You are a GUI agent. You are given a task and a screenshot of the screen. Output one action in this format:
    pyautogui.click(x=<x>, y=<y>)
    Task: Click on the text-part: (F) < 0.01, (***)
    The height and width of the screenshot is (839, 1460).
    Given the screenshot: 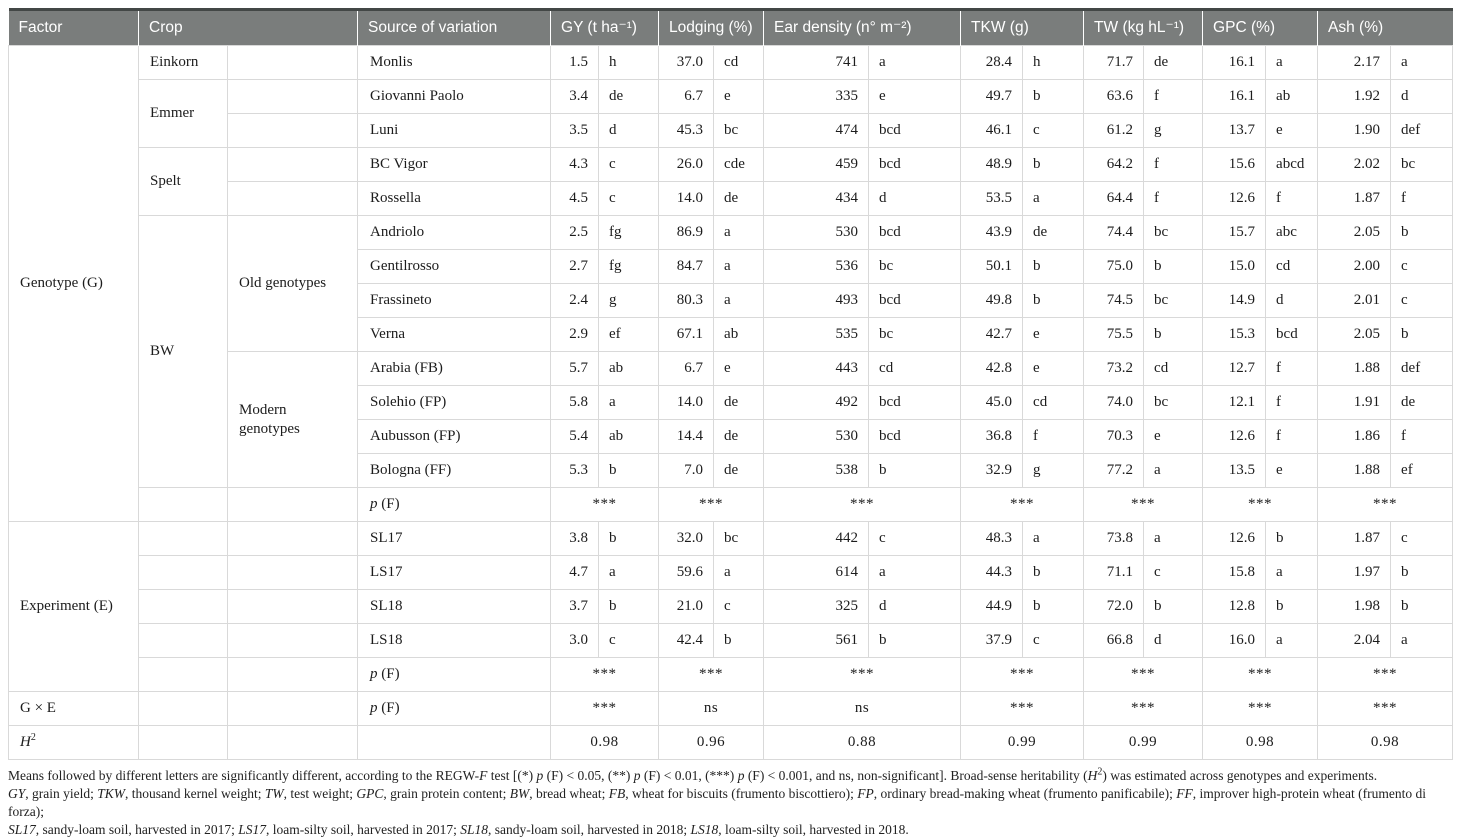 What is the action you would take?
    pyautogui.click(x=689, y=775)
    